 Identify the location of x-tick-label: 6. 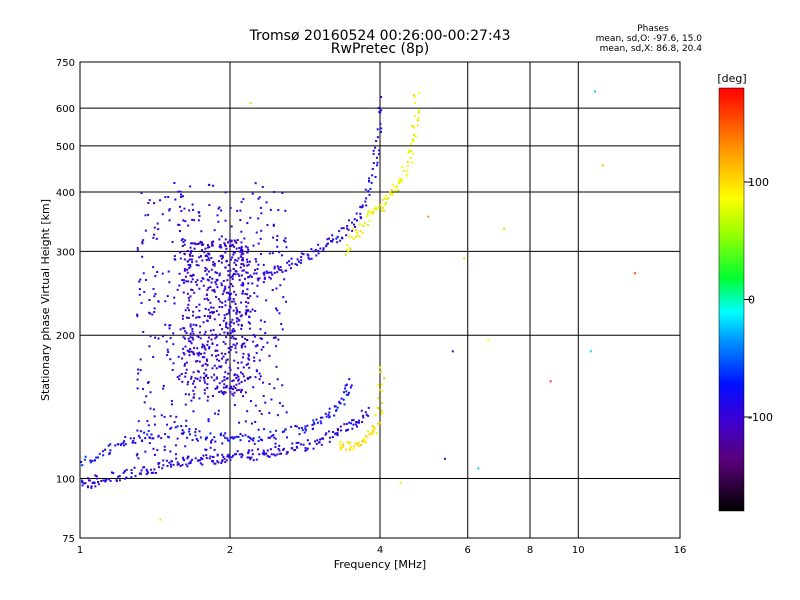
(468, 550).